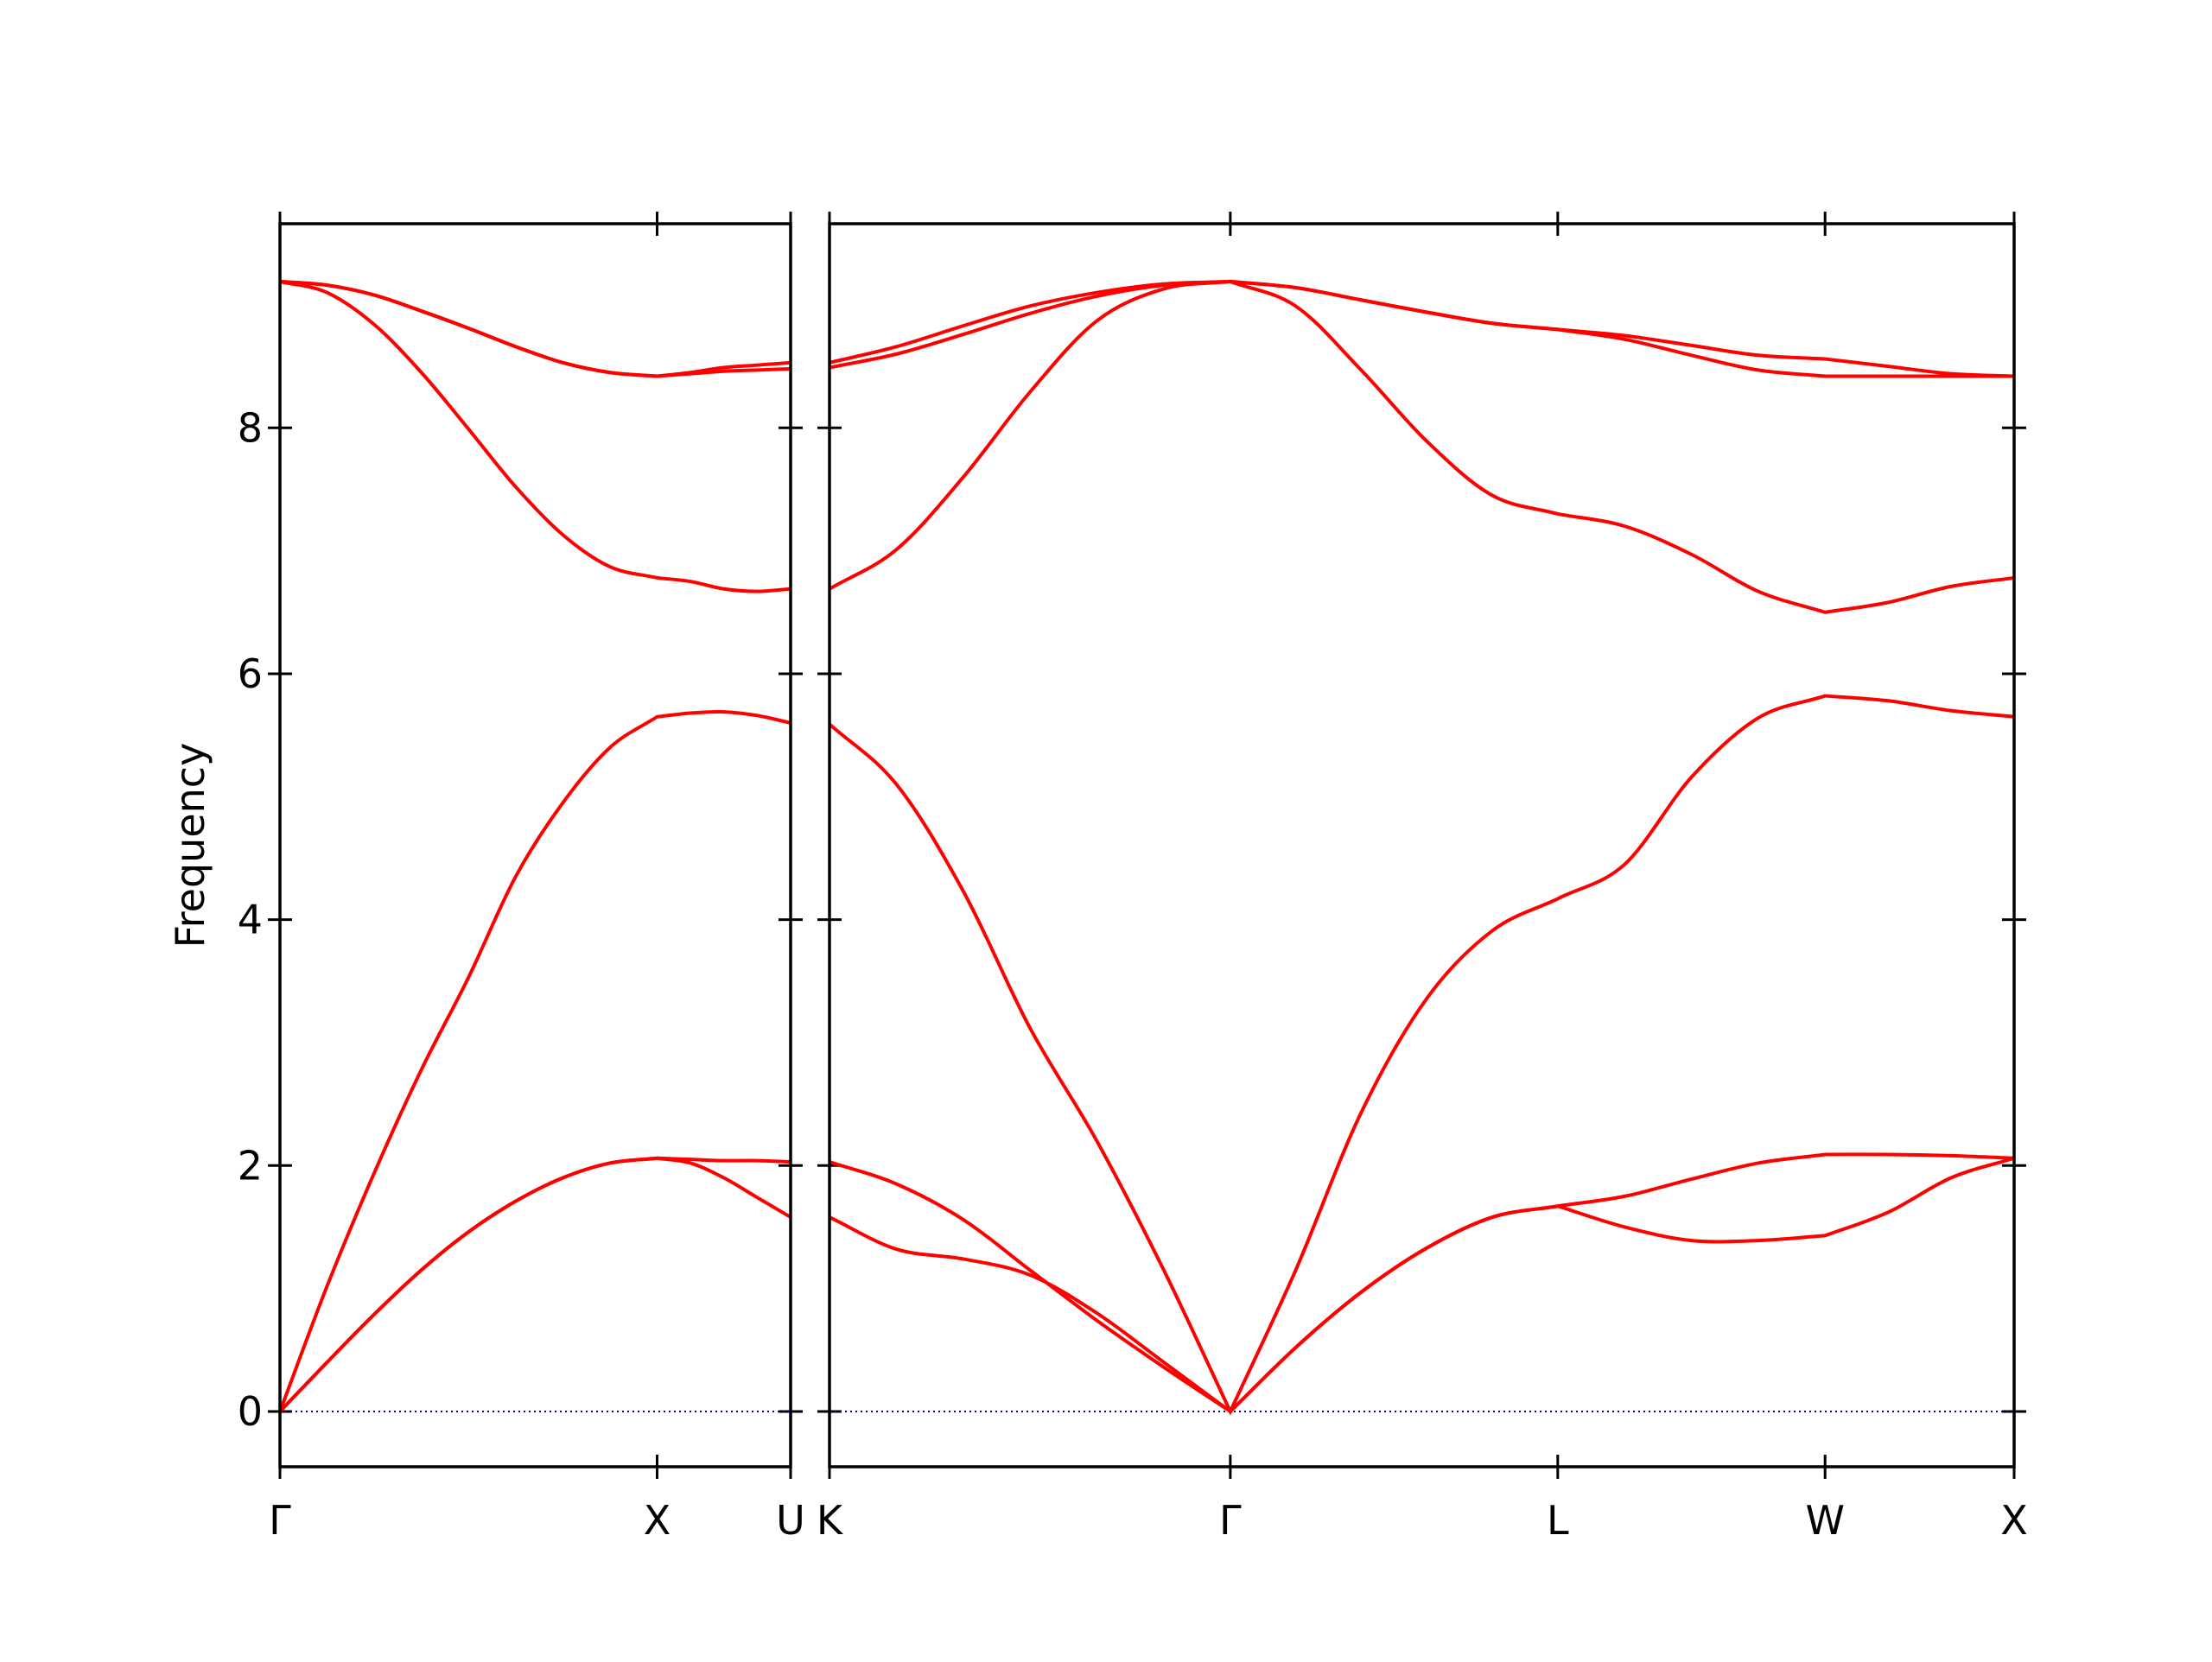  Describe the element at coordinates (830, 1520) in the screenshot. I see `x-tick-label: K` at that location.